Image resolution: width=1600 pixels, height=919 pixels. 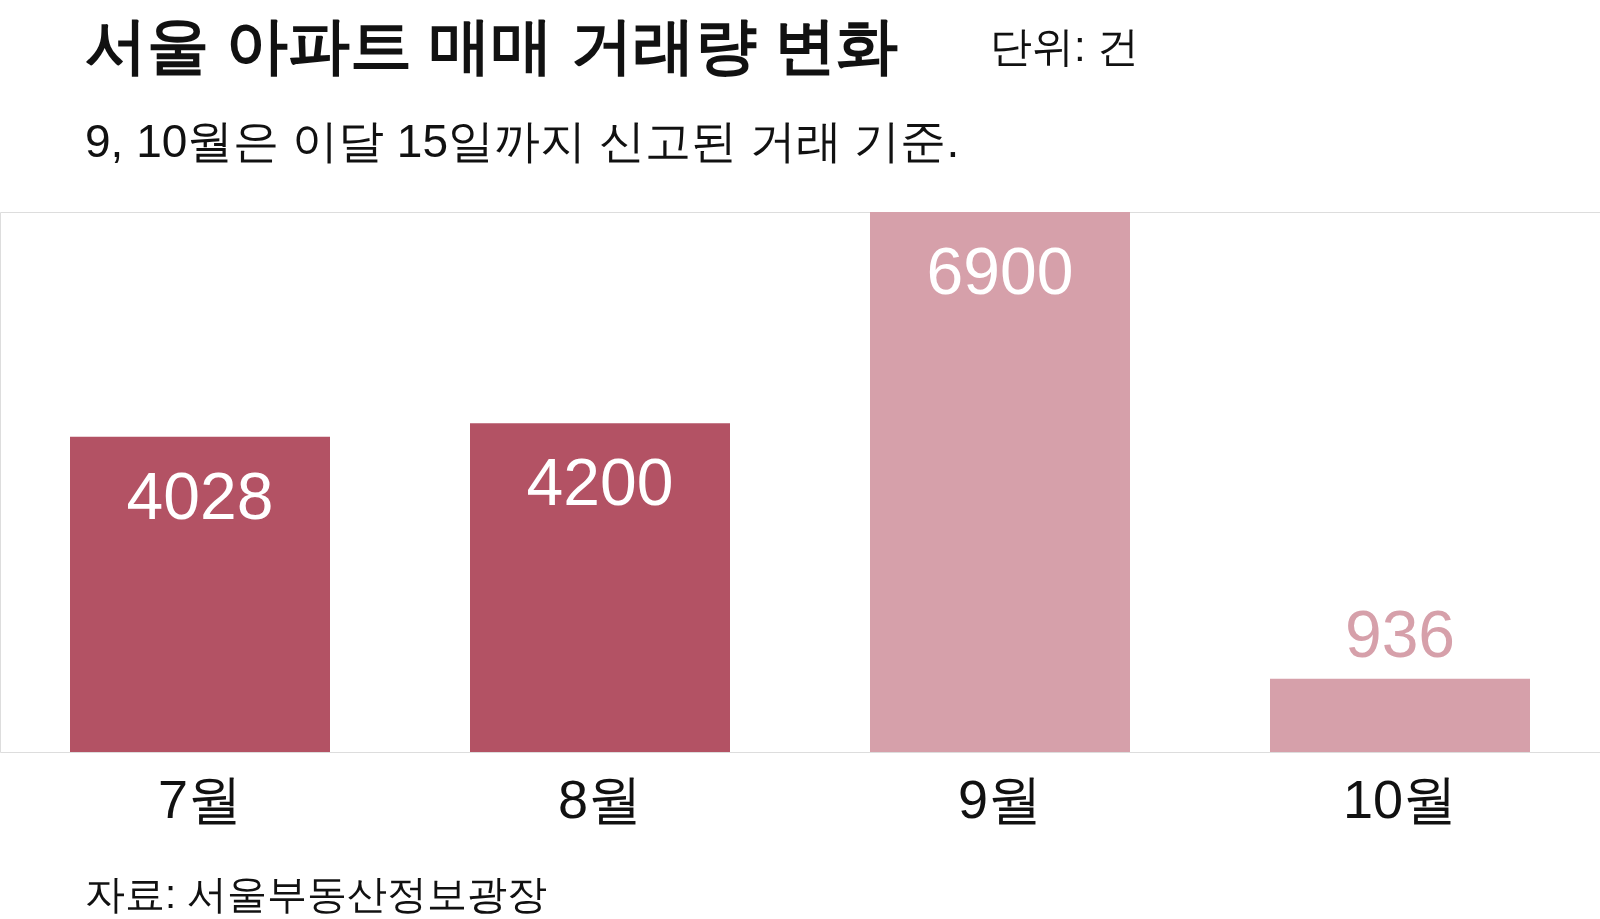 What do you see at coordinates (1065, 46) in the screenshot?
I see `text: 단위: 건` at bounding box center [1065, 46].